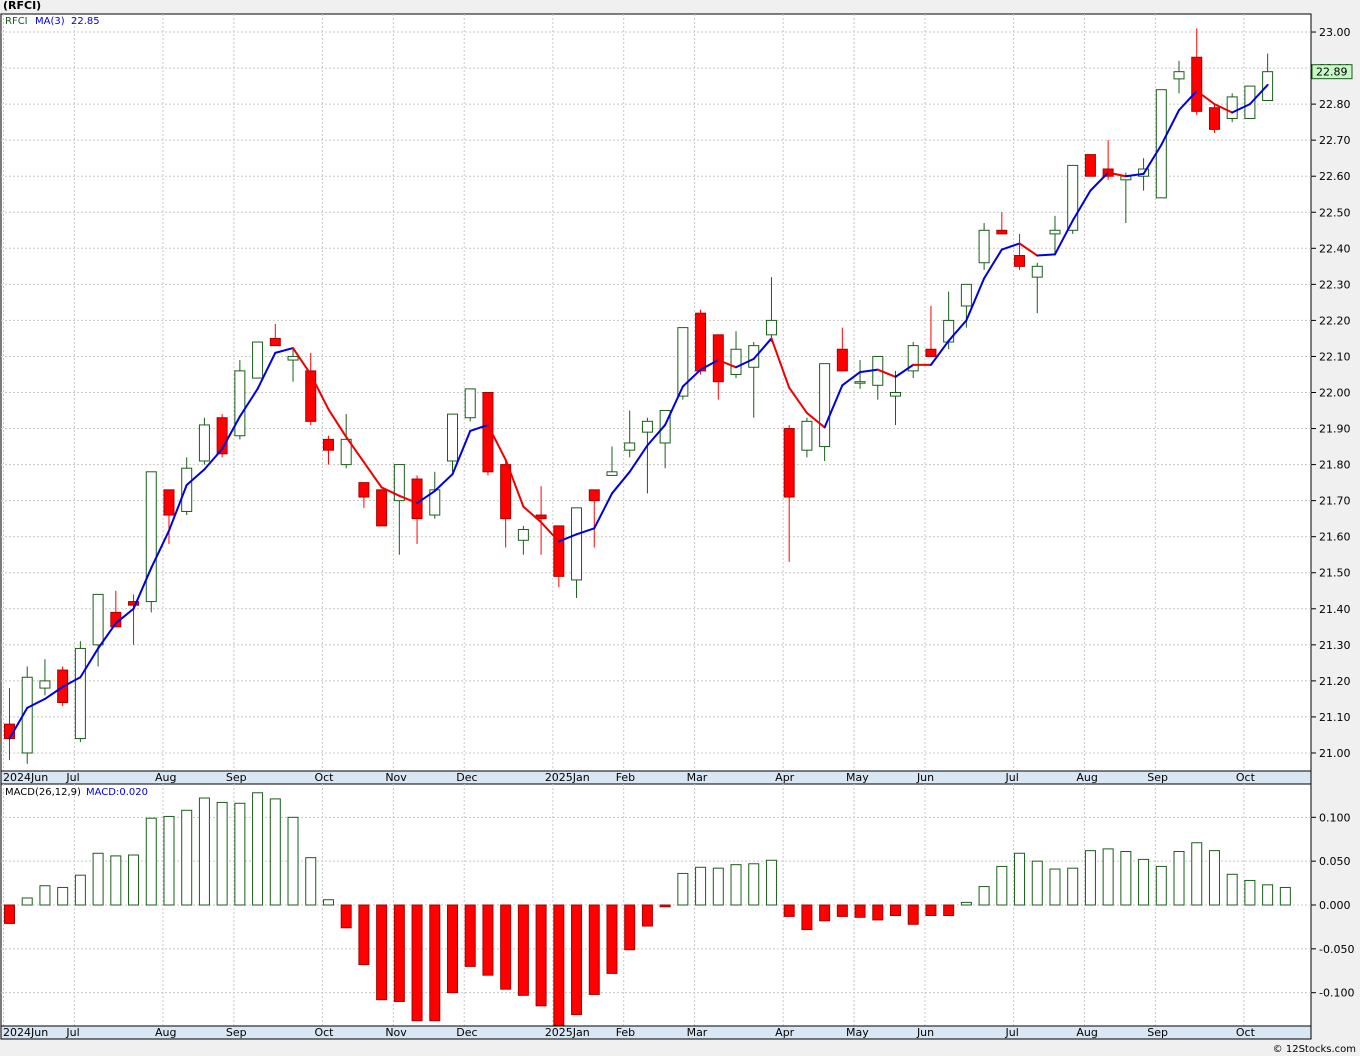 This screenshot has height=1056, width=1360. Describe the element at coordinates (1335, 537) in the screenshot. I see `price-y-tick-label: 21.60` at that location.